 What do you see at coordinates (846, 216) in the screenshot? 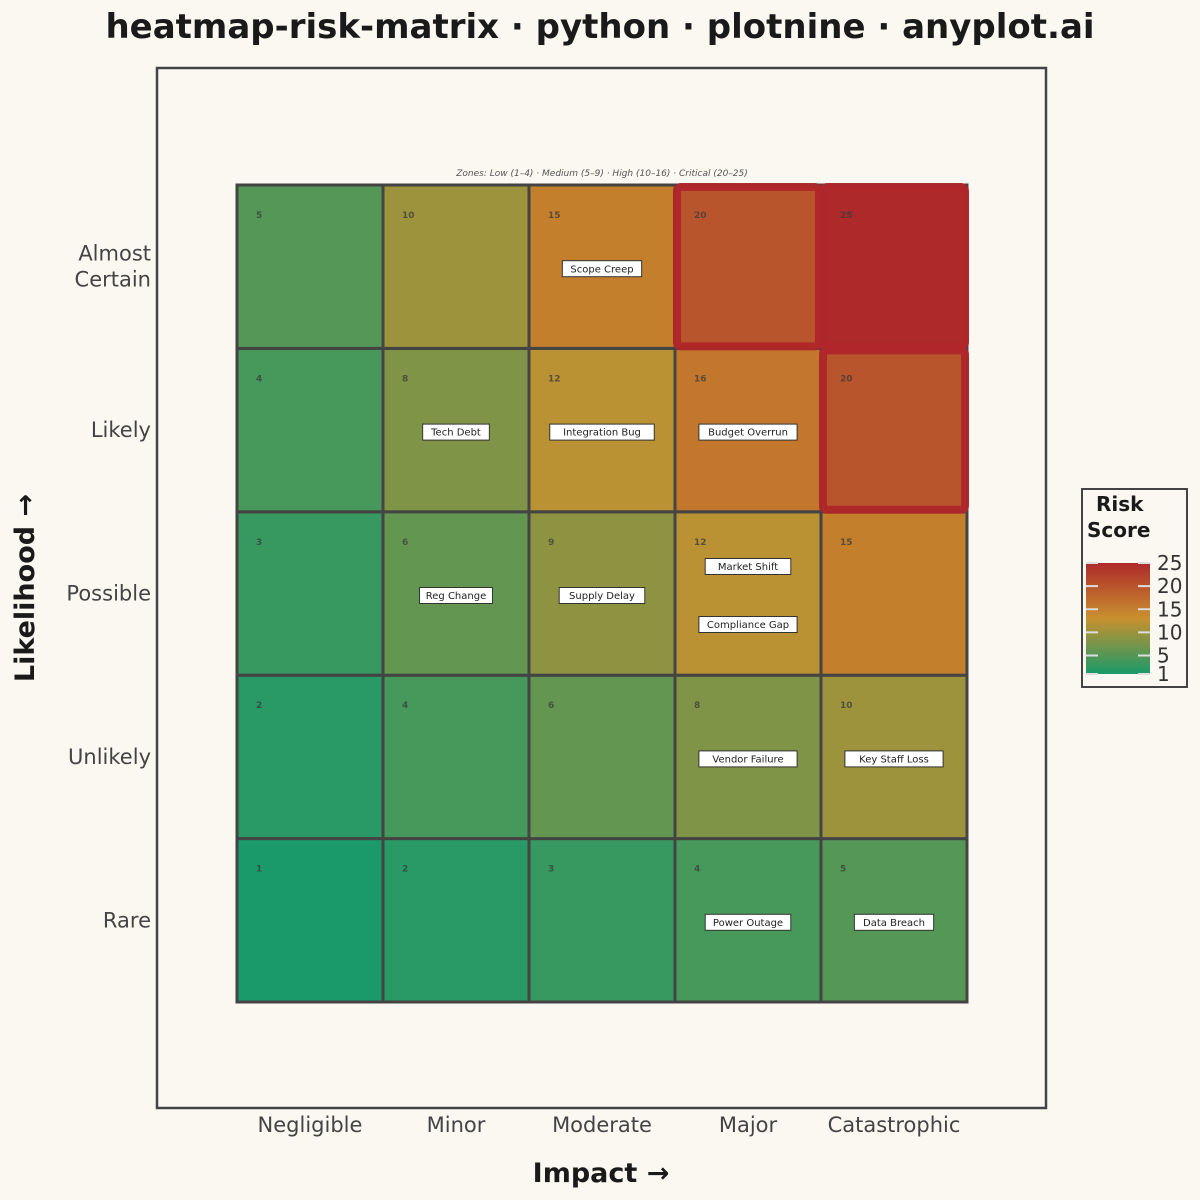
I see `cell-score: 25` at bounding box center [846, 216].